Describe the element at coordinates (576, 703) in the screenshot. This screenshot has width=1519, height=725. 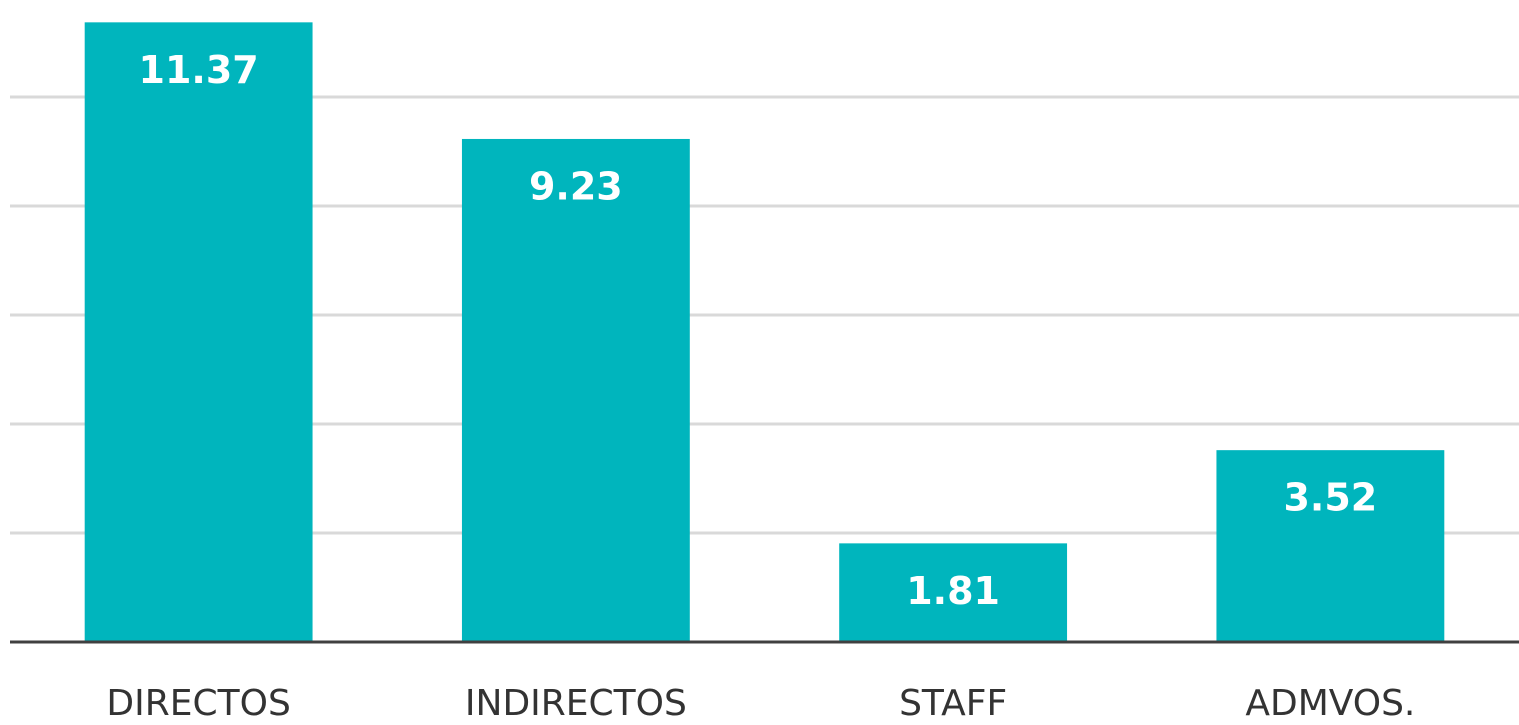
I see `x-tick-label: INDIRECTOS` at that location.